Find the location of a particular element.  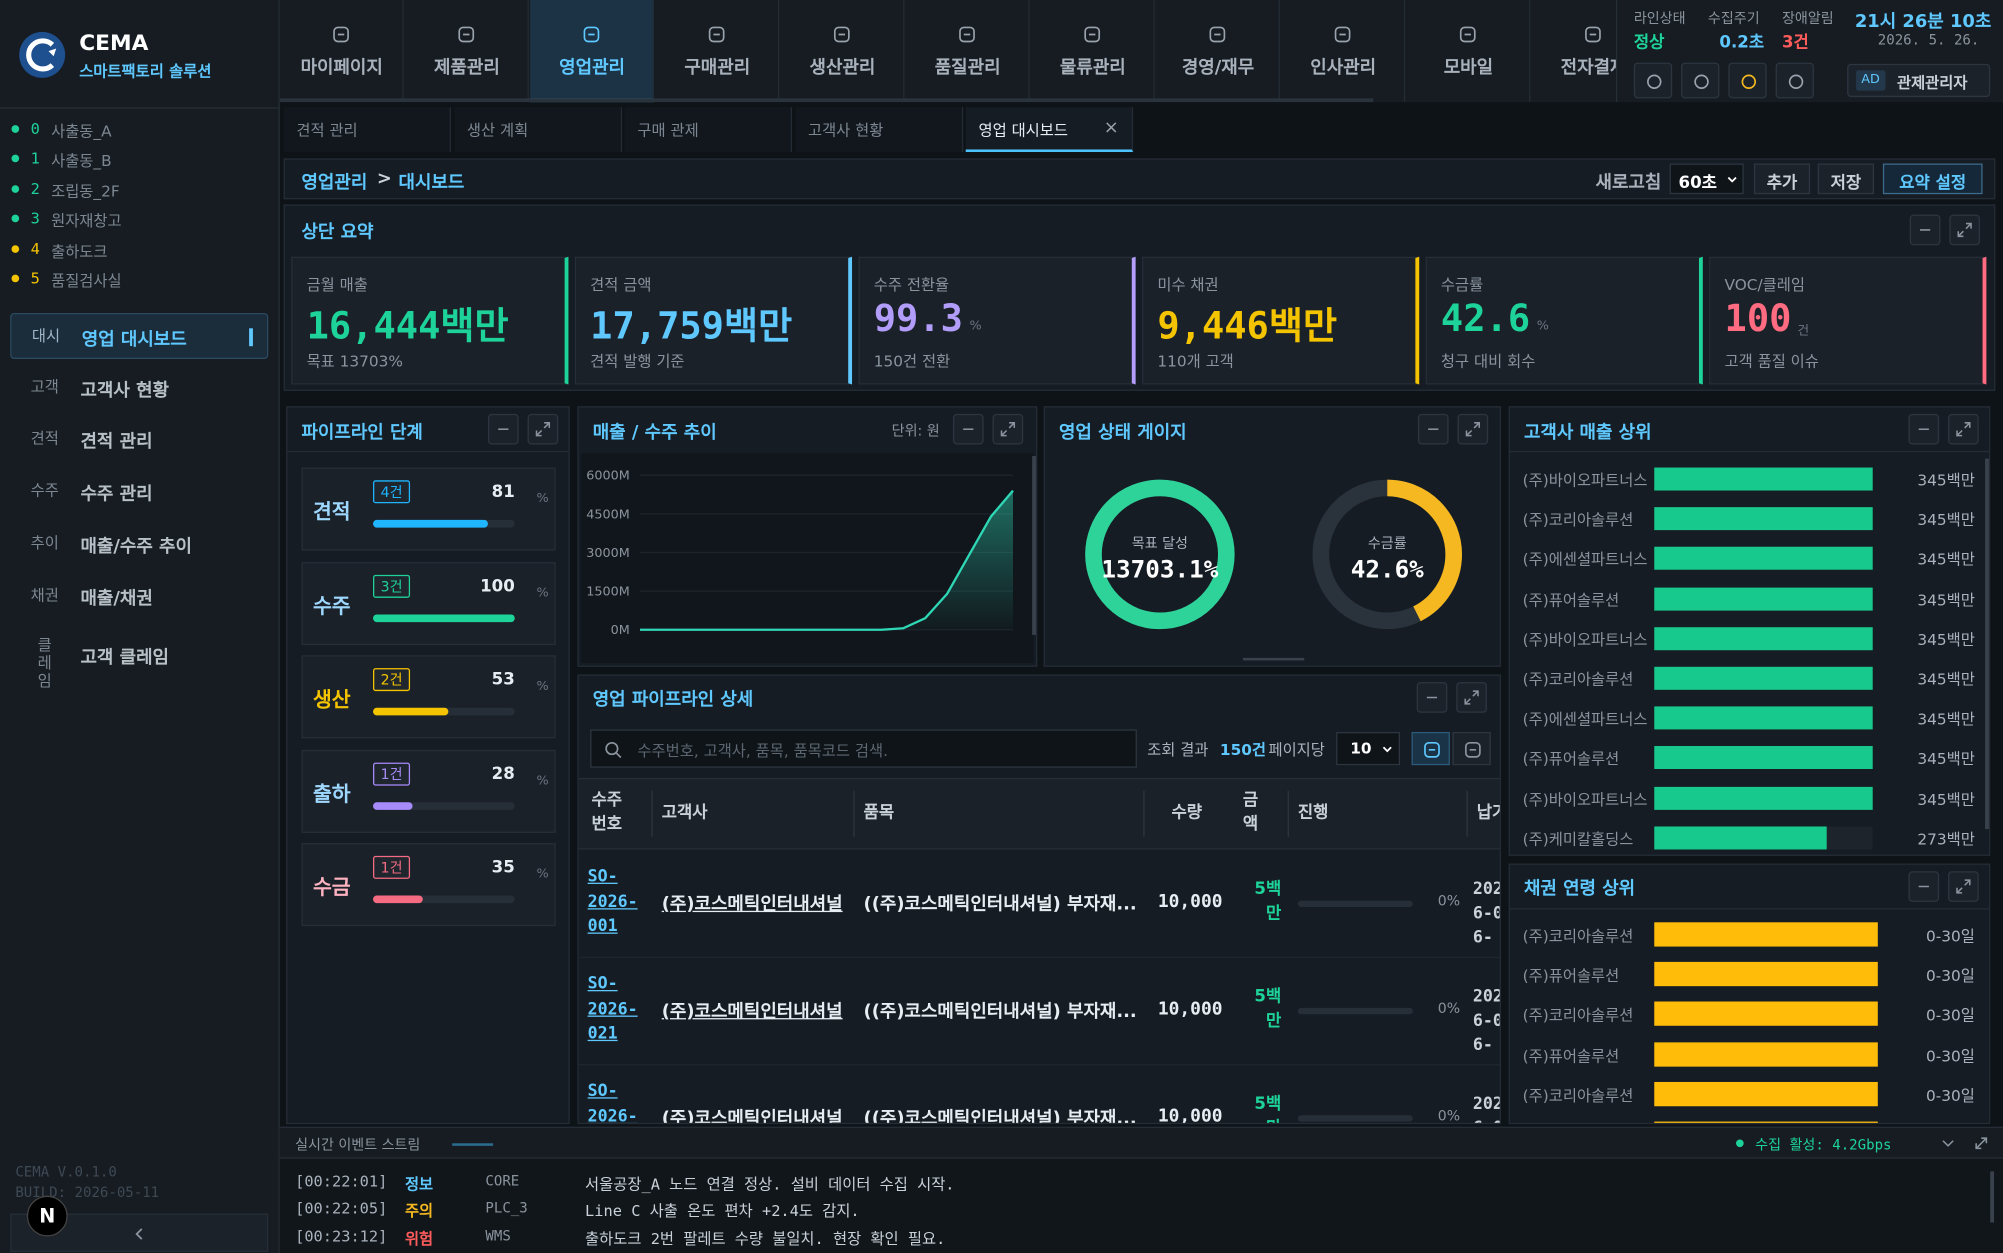

customer-name: (주)바이오파트너스 is located at coordinates (1585, 639).